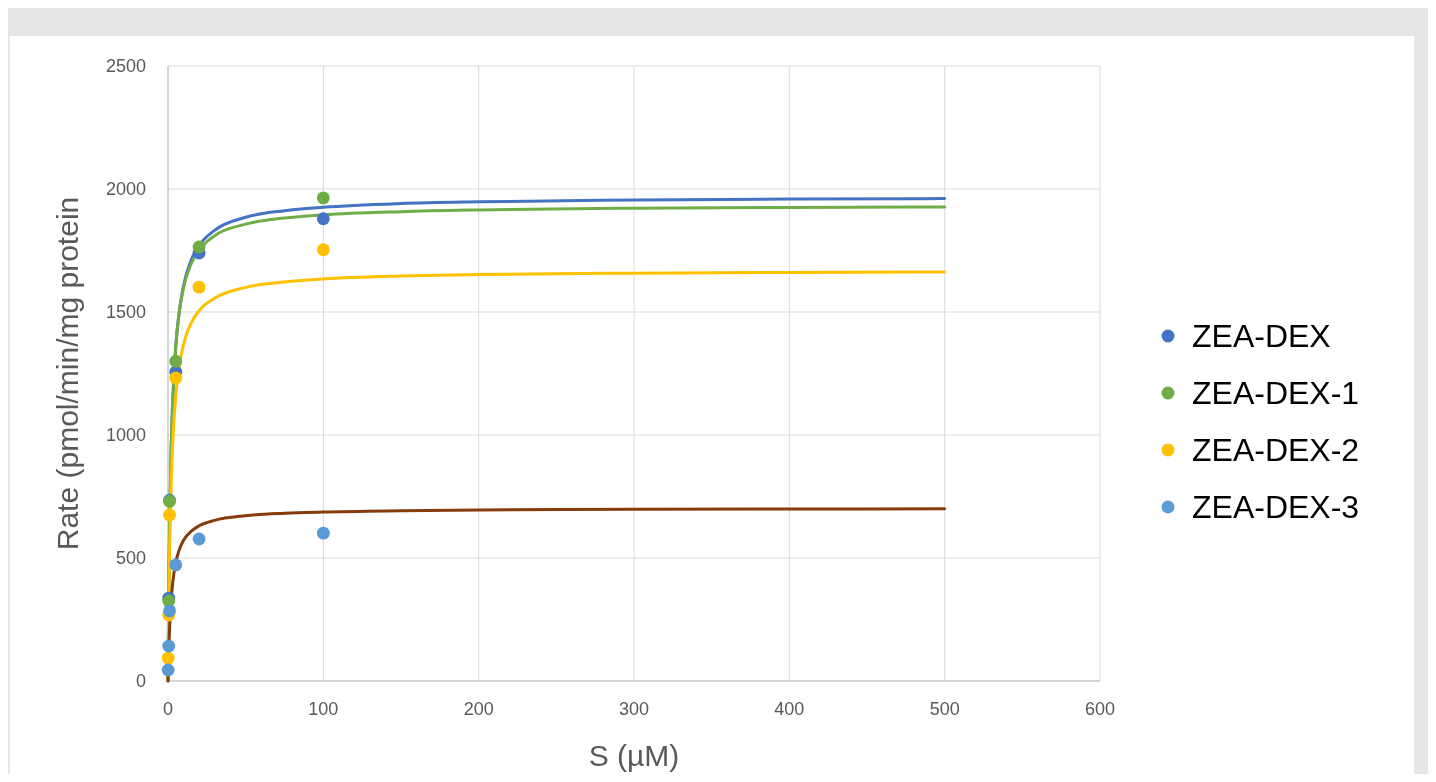 The width and height of the screenshot is (1436, 782). I want to click on y-axis-title: Rate (pmol/min/mg protein, so click(67, 373).